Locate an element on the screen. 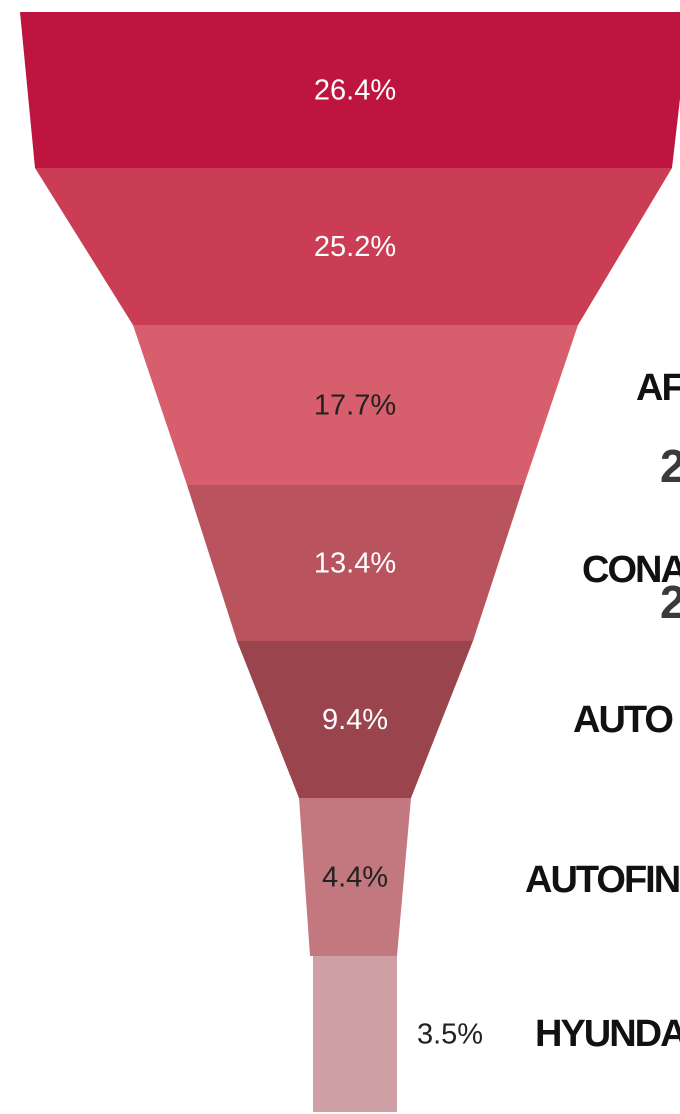 This screenshot has height=1114, width=680. value-label: 4.4% is located at coordinates (355, 878).